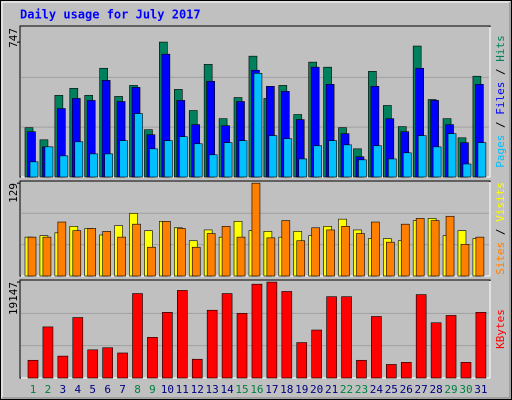 The image size is (512, 400). What do you see at coordinates (13, 298) in the screenshot?
I see `y-max-label: 19147` at bounding box center [13, 298].